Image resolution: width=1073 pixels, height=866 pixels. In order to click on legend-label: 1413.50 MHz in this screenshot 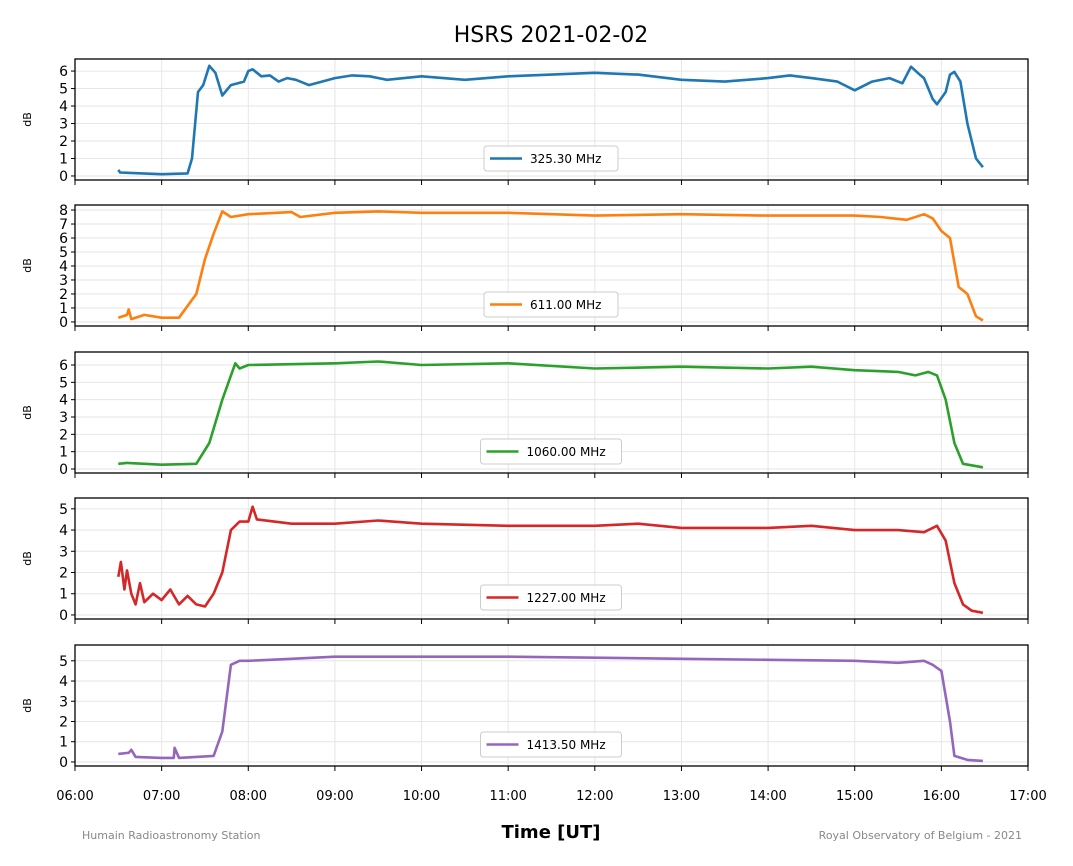, I will do `click(566, 745)`.